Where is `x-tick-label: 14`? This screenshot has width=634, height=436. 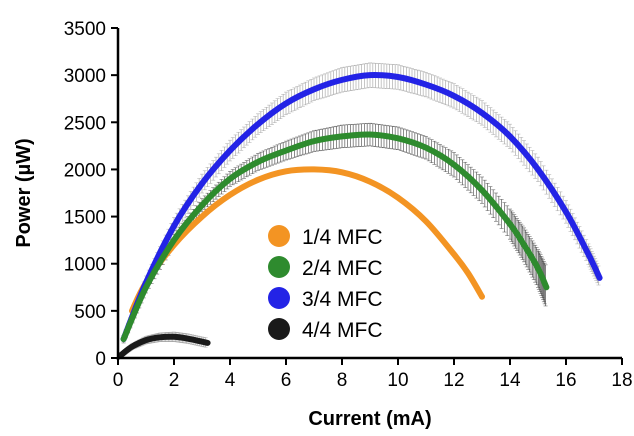
x-tick-label: 14 is located at coordinates (510, 380).